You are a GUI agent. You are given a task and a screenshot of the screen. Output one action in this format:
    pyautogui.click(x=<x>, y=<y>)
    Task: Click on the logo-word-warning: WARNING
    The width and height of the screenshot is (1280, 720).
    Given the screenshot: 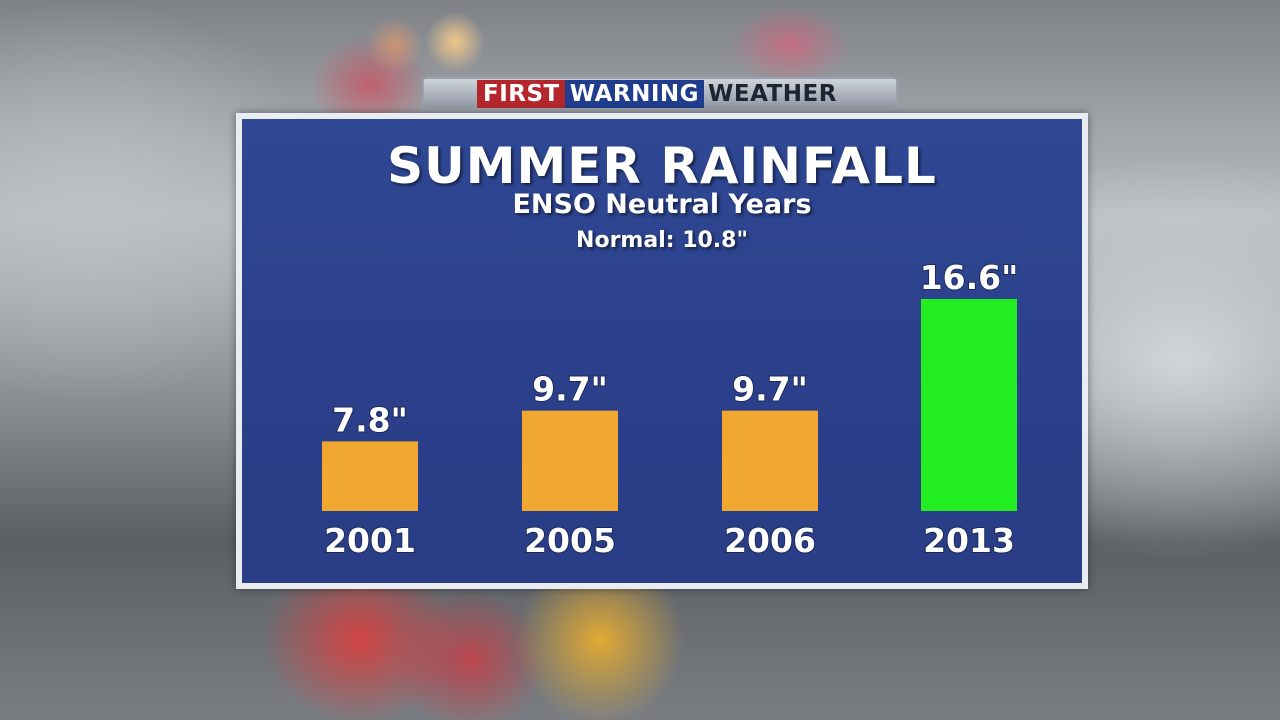 What is the action you would take?
    pyautogui.click(x=634, y=93)
    